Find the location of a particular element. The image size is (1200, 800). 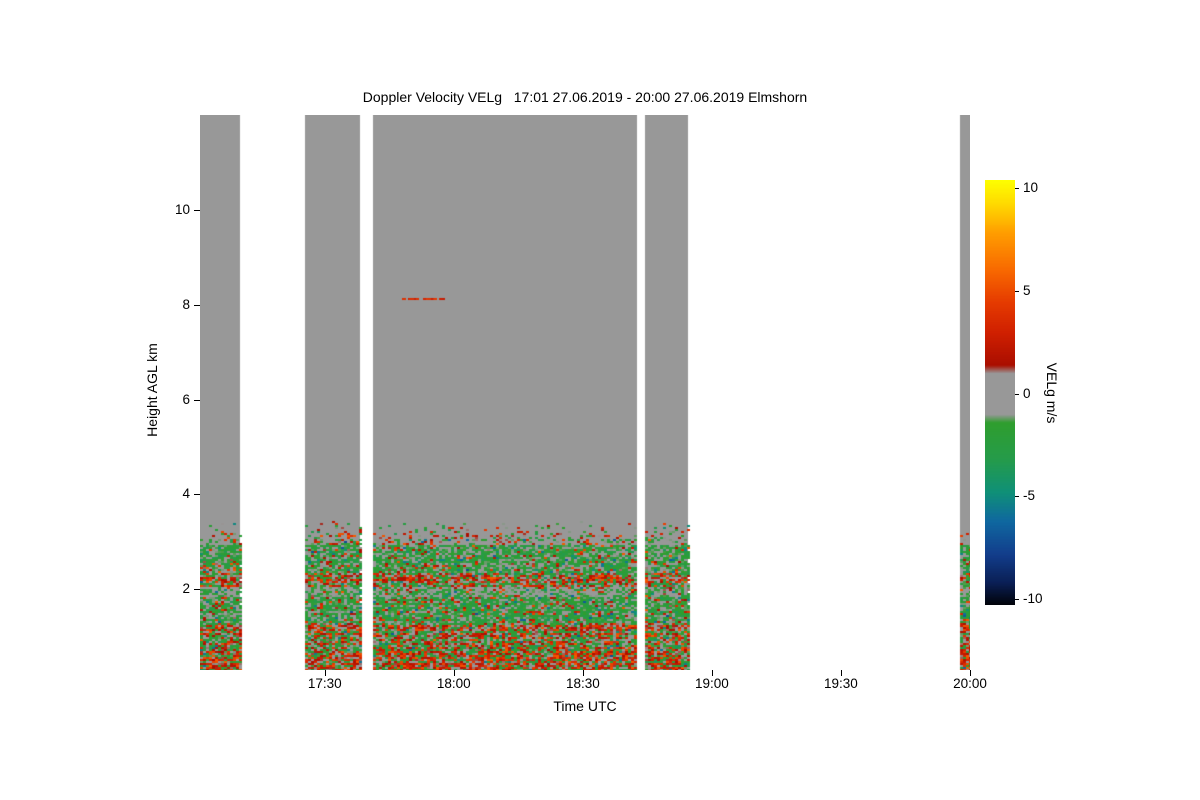

y-tick-label: 4 is located at coordinates (186, 494).